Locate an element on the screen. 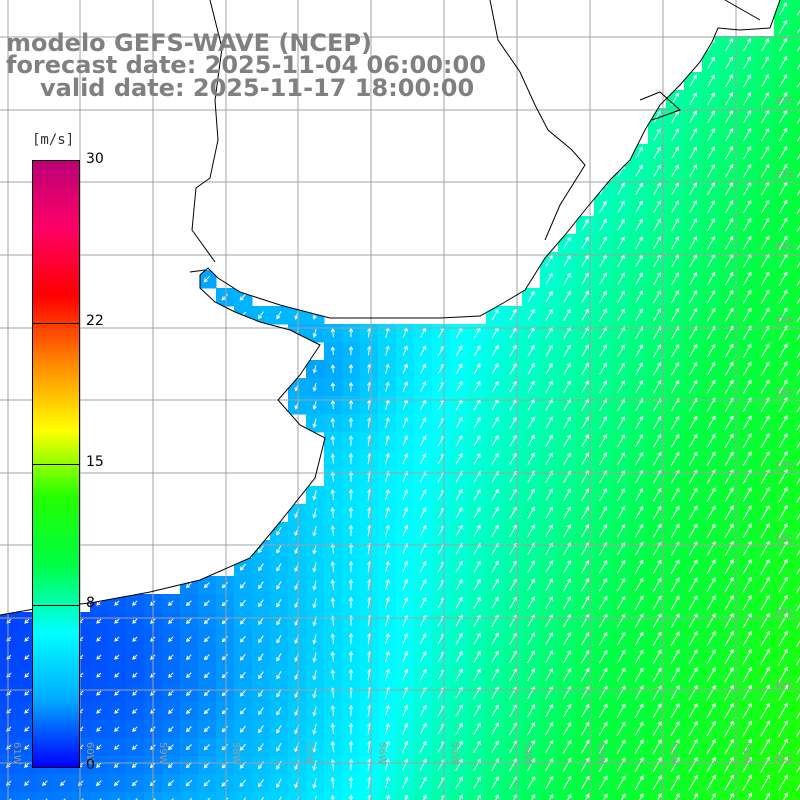  longitude-label: 60W is located at coordinates (89, 753).